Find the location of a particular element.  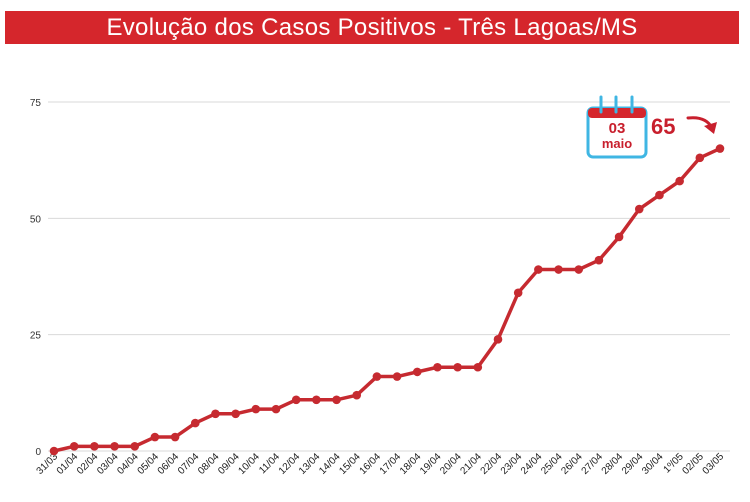

x-tick-label: 27/04 is located at coordinates (593, 464).